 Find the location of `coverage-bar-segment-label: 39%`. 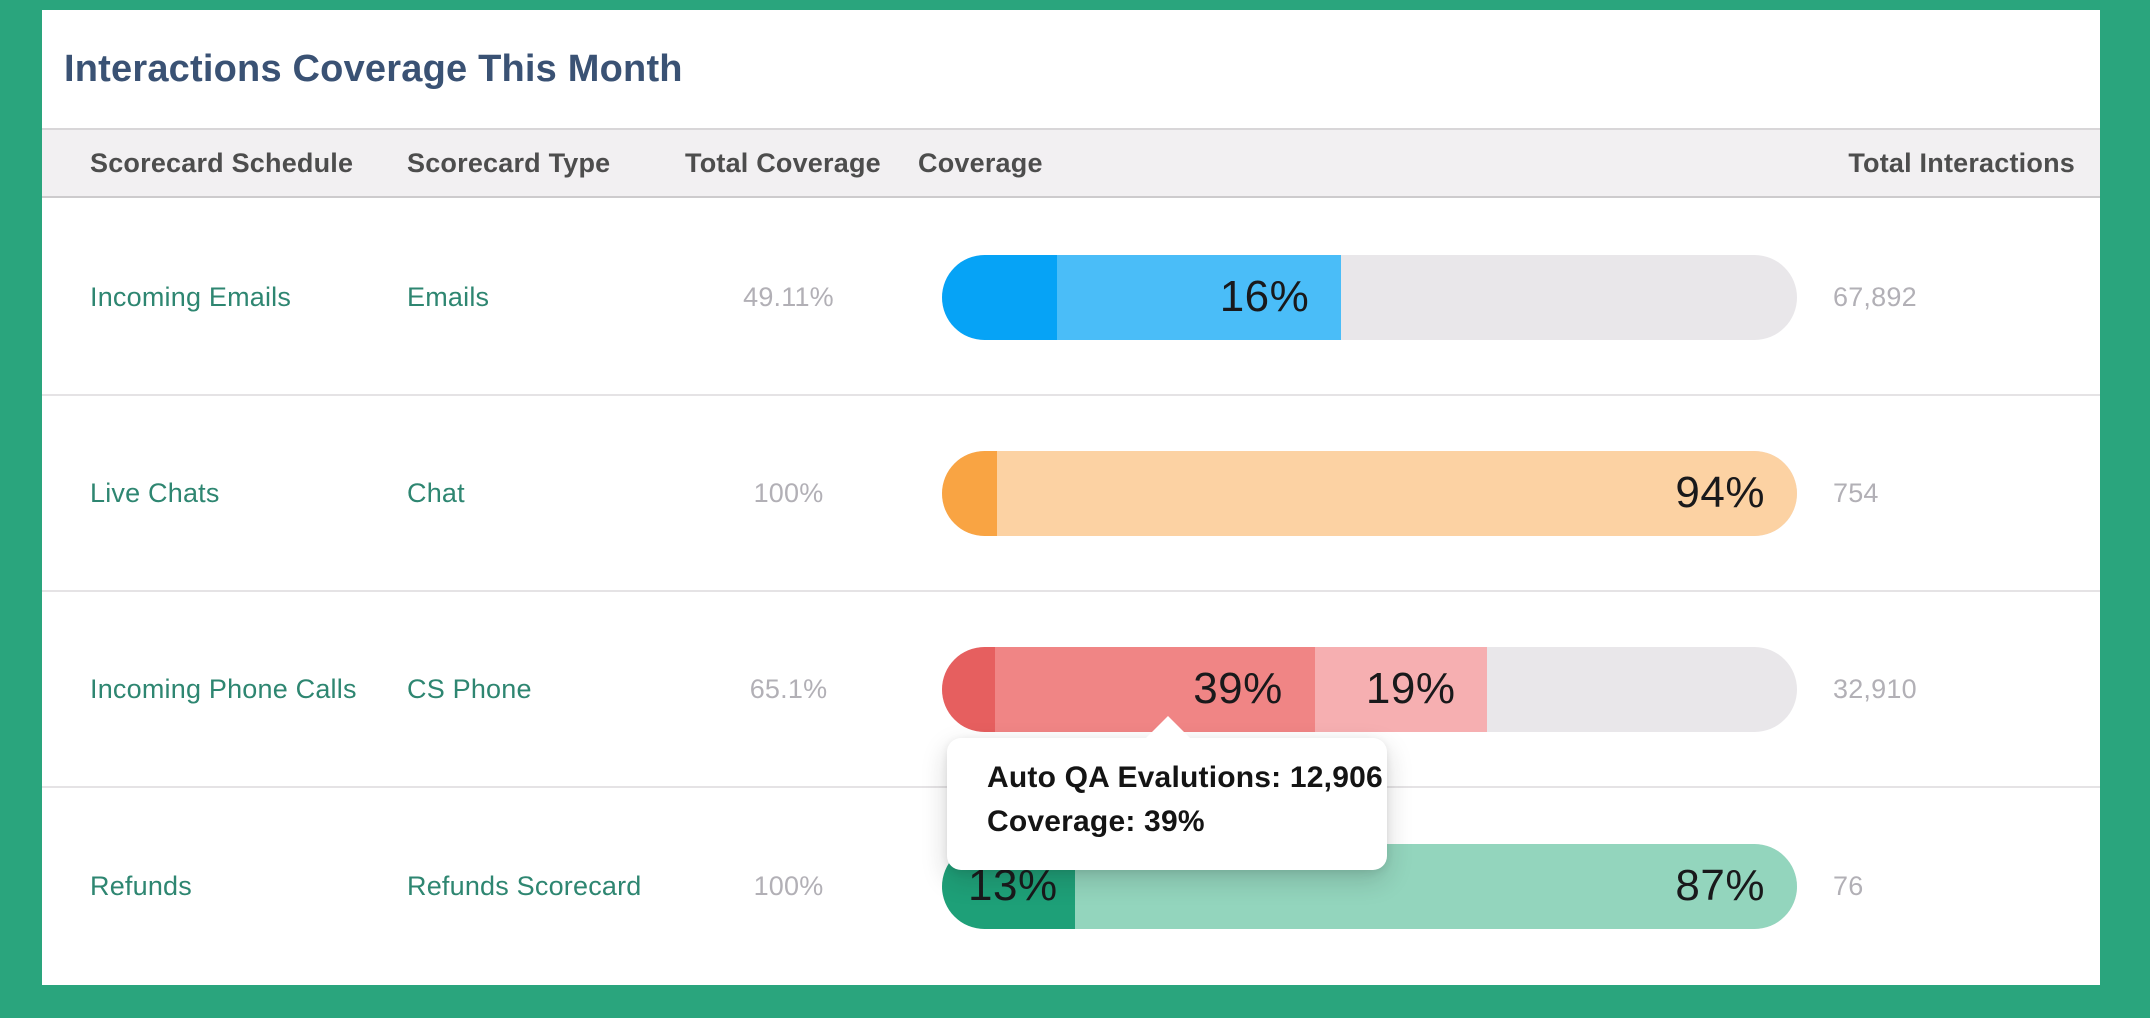

coverage-bar-segment-label: 39% is located at coordinates (1238, 688).